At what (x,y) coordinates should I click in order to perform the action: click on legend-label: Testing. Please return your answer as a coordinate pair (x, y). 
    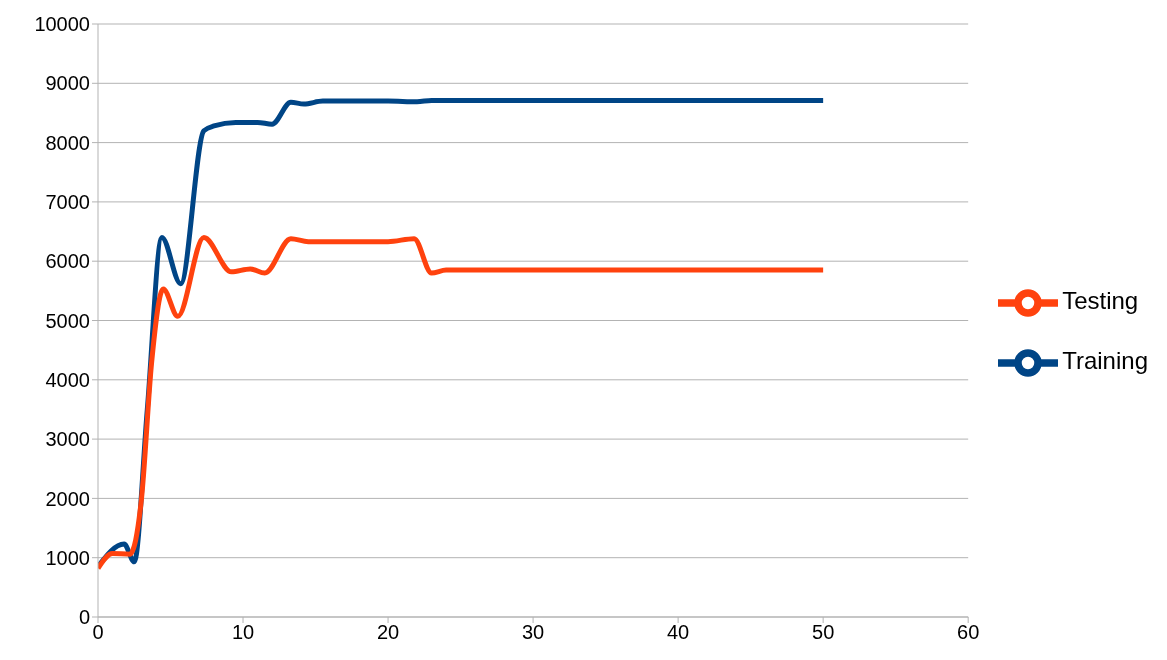
    Looking at the image, I should click on (1100, 301).